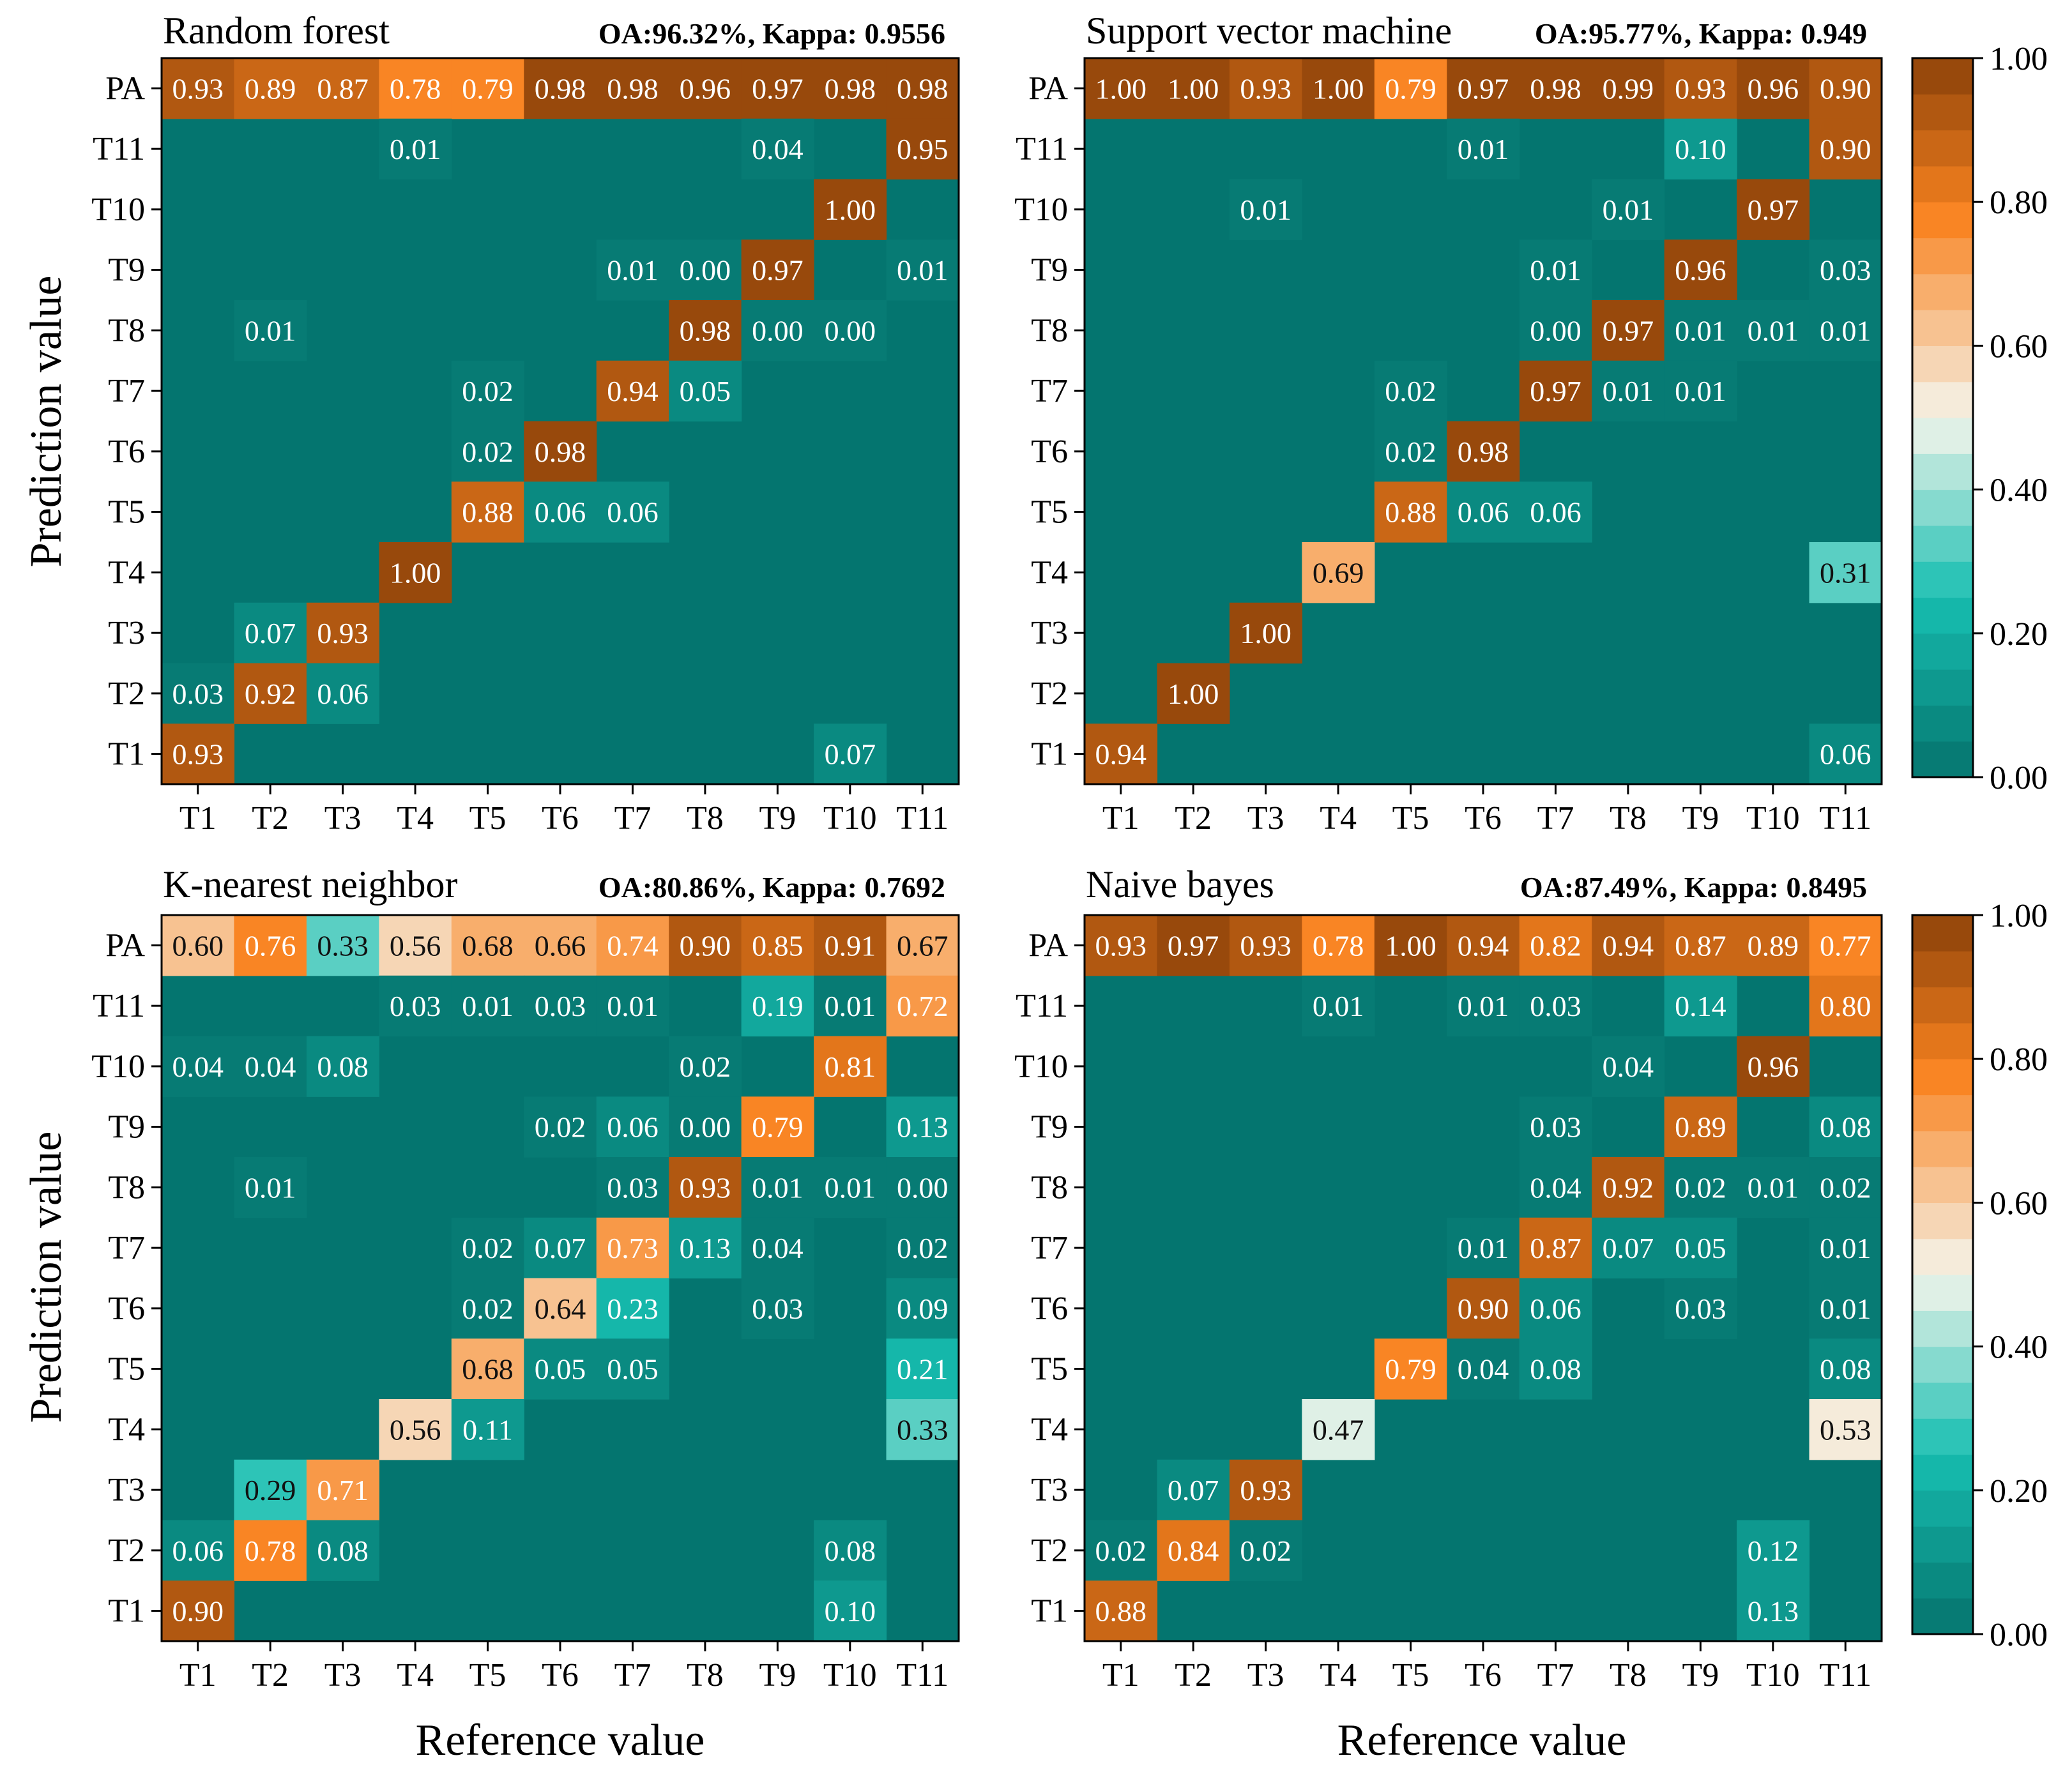 This screenshot has width=2072, height=1788. I want to click on x-tick-label: T11, so click(1845, 818).